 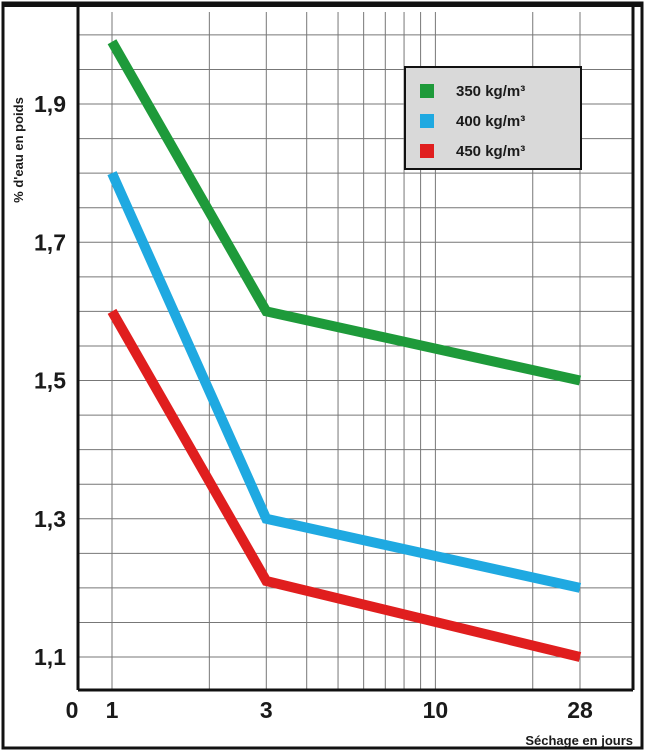 What do you see at coordinates (490, 151) in the screenshot?
I see `legend-label-3: 450 kg/m³` at bounding box center [490, 151].